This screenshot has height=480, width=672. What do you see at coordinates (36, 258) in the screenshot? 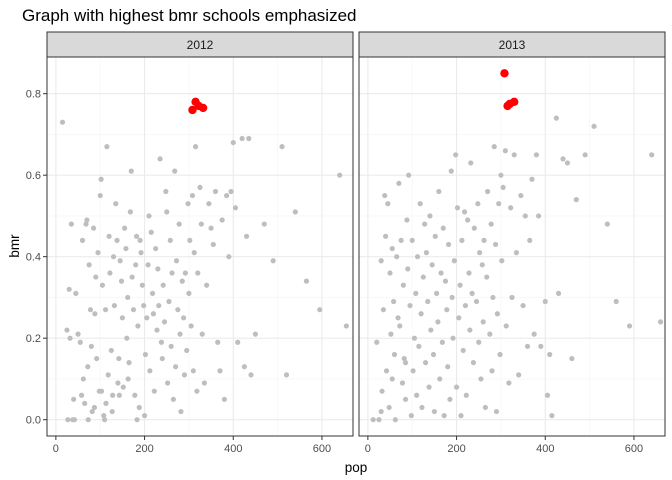
I see `y-axis: 0.0 0.2 0.4 0.6 0.8` at bounding box center [36, 258].